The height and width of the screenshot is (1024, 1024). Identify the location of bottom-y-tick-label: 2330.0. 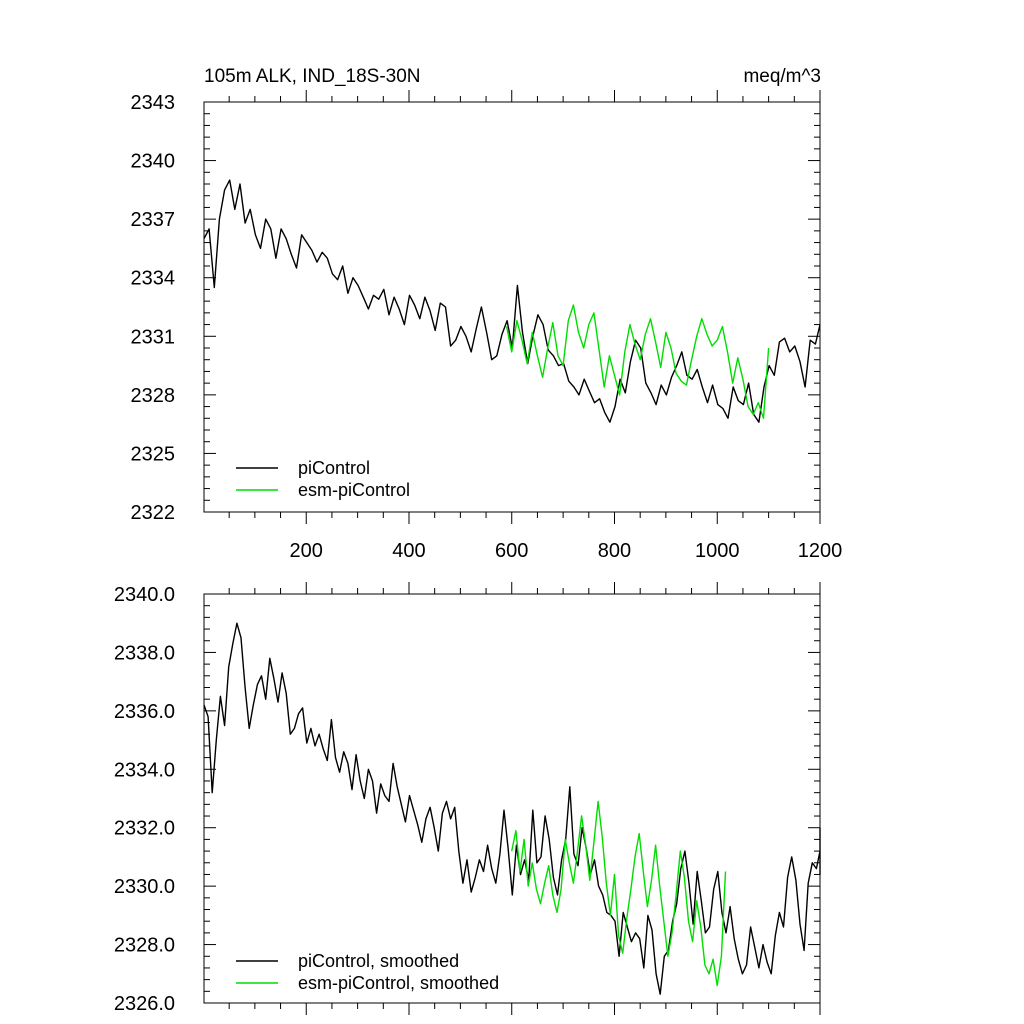
(144, 887).